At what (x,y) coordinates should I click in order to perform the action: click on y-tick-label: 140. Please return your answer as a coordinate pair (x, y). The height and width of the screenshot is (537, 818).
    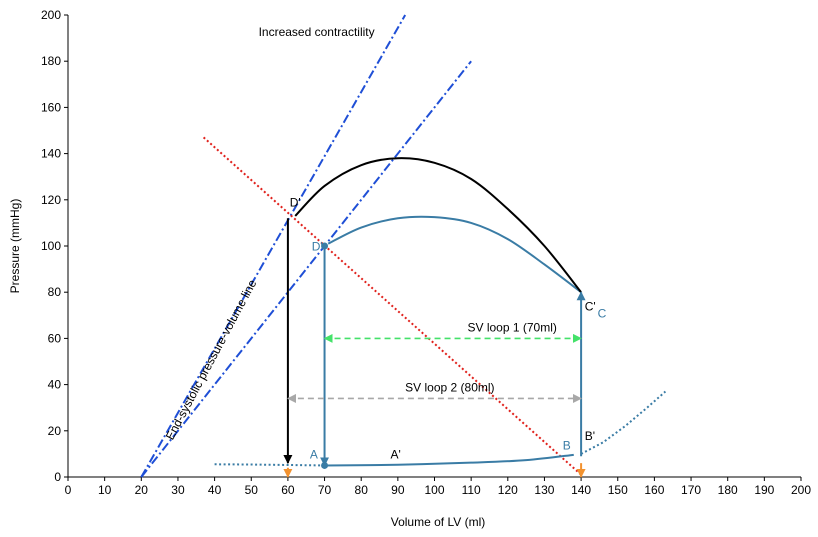
    Looking at the image, I should click on (51, 154).